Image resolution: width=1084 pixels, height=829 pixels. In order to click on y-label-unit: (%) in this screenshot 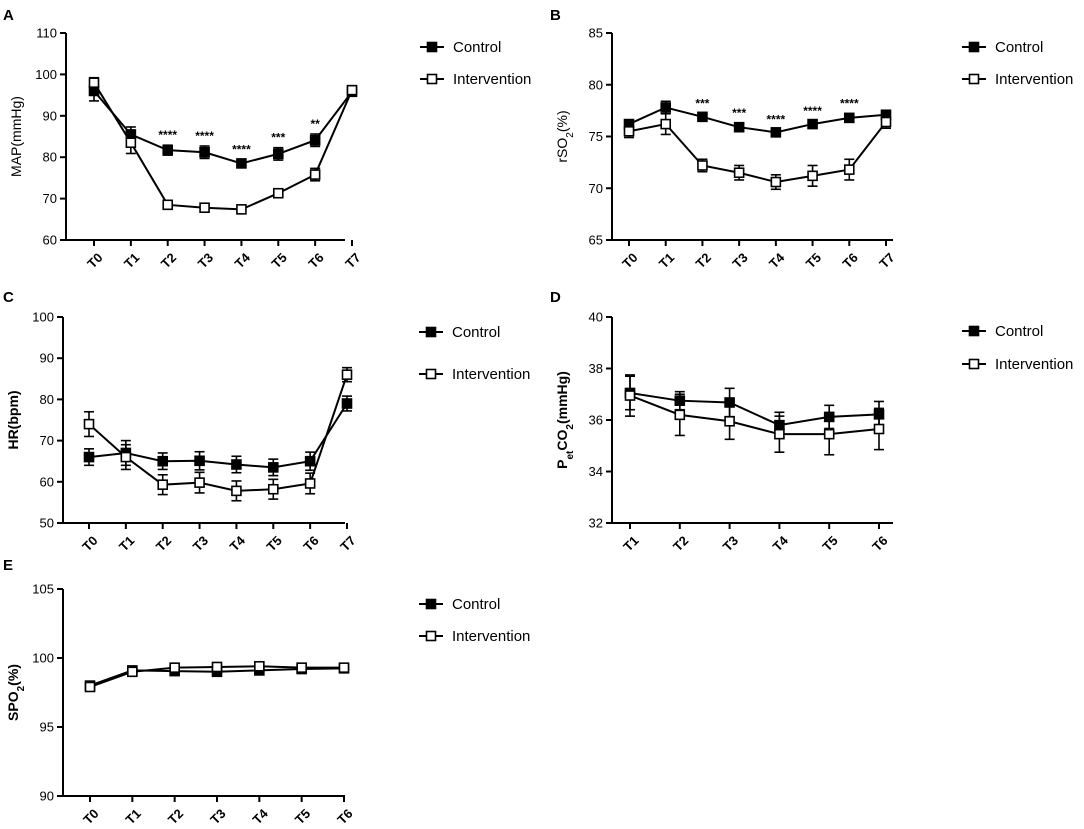, I will do `click(562, 121)`.